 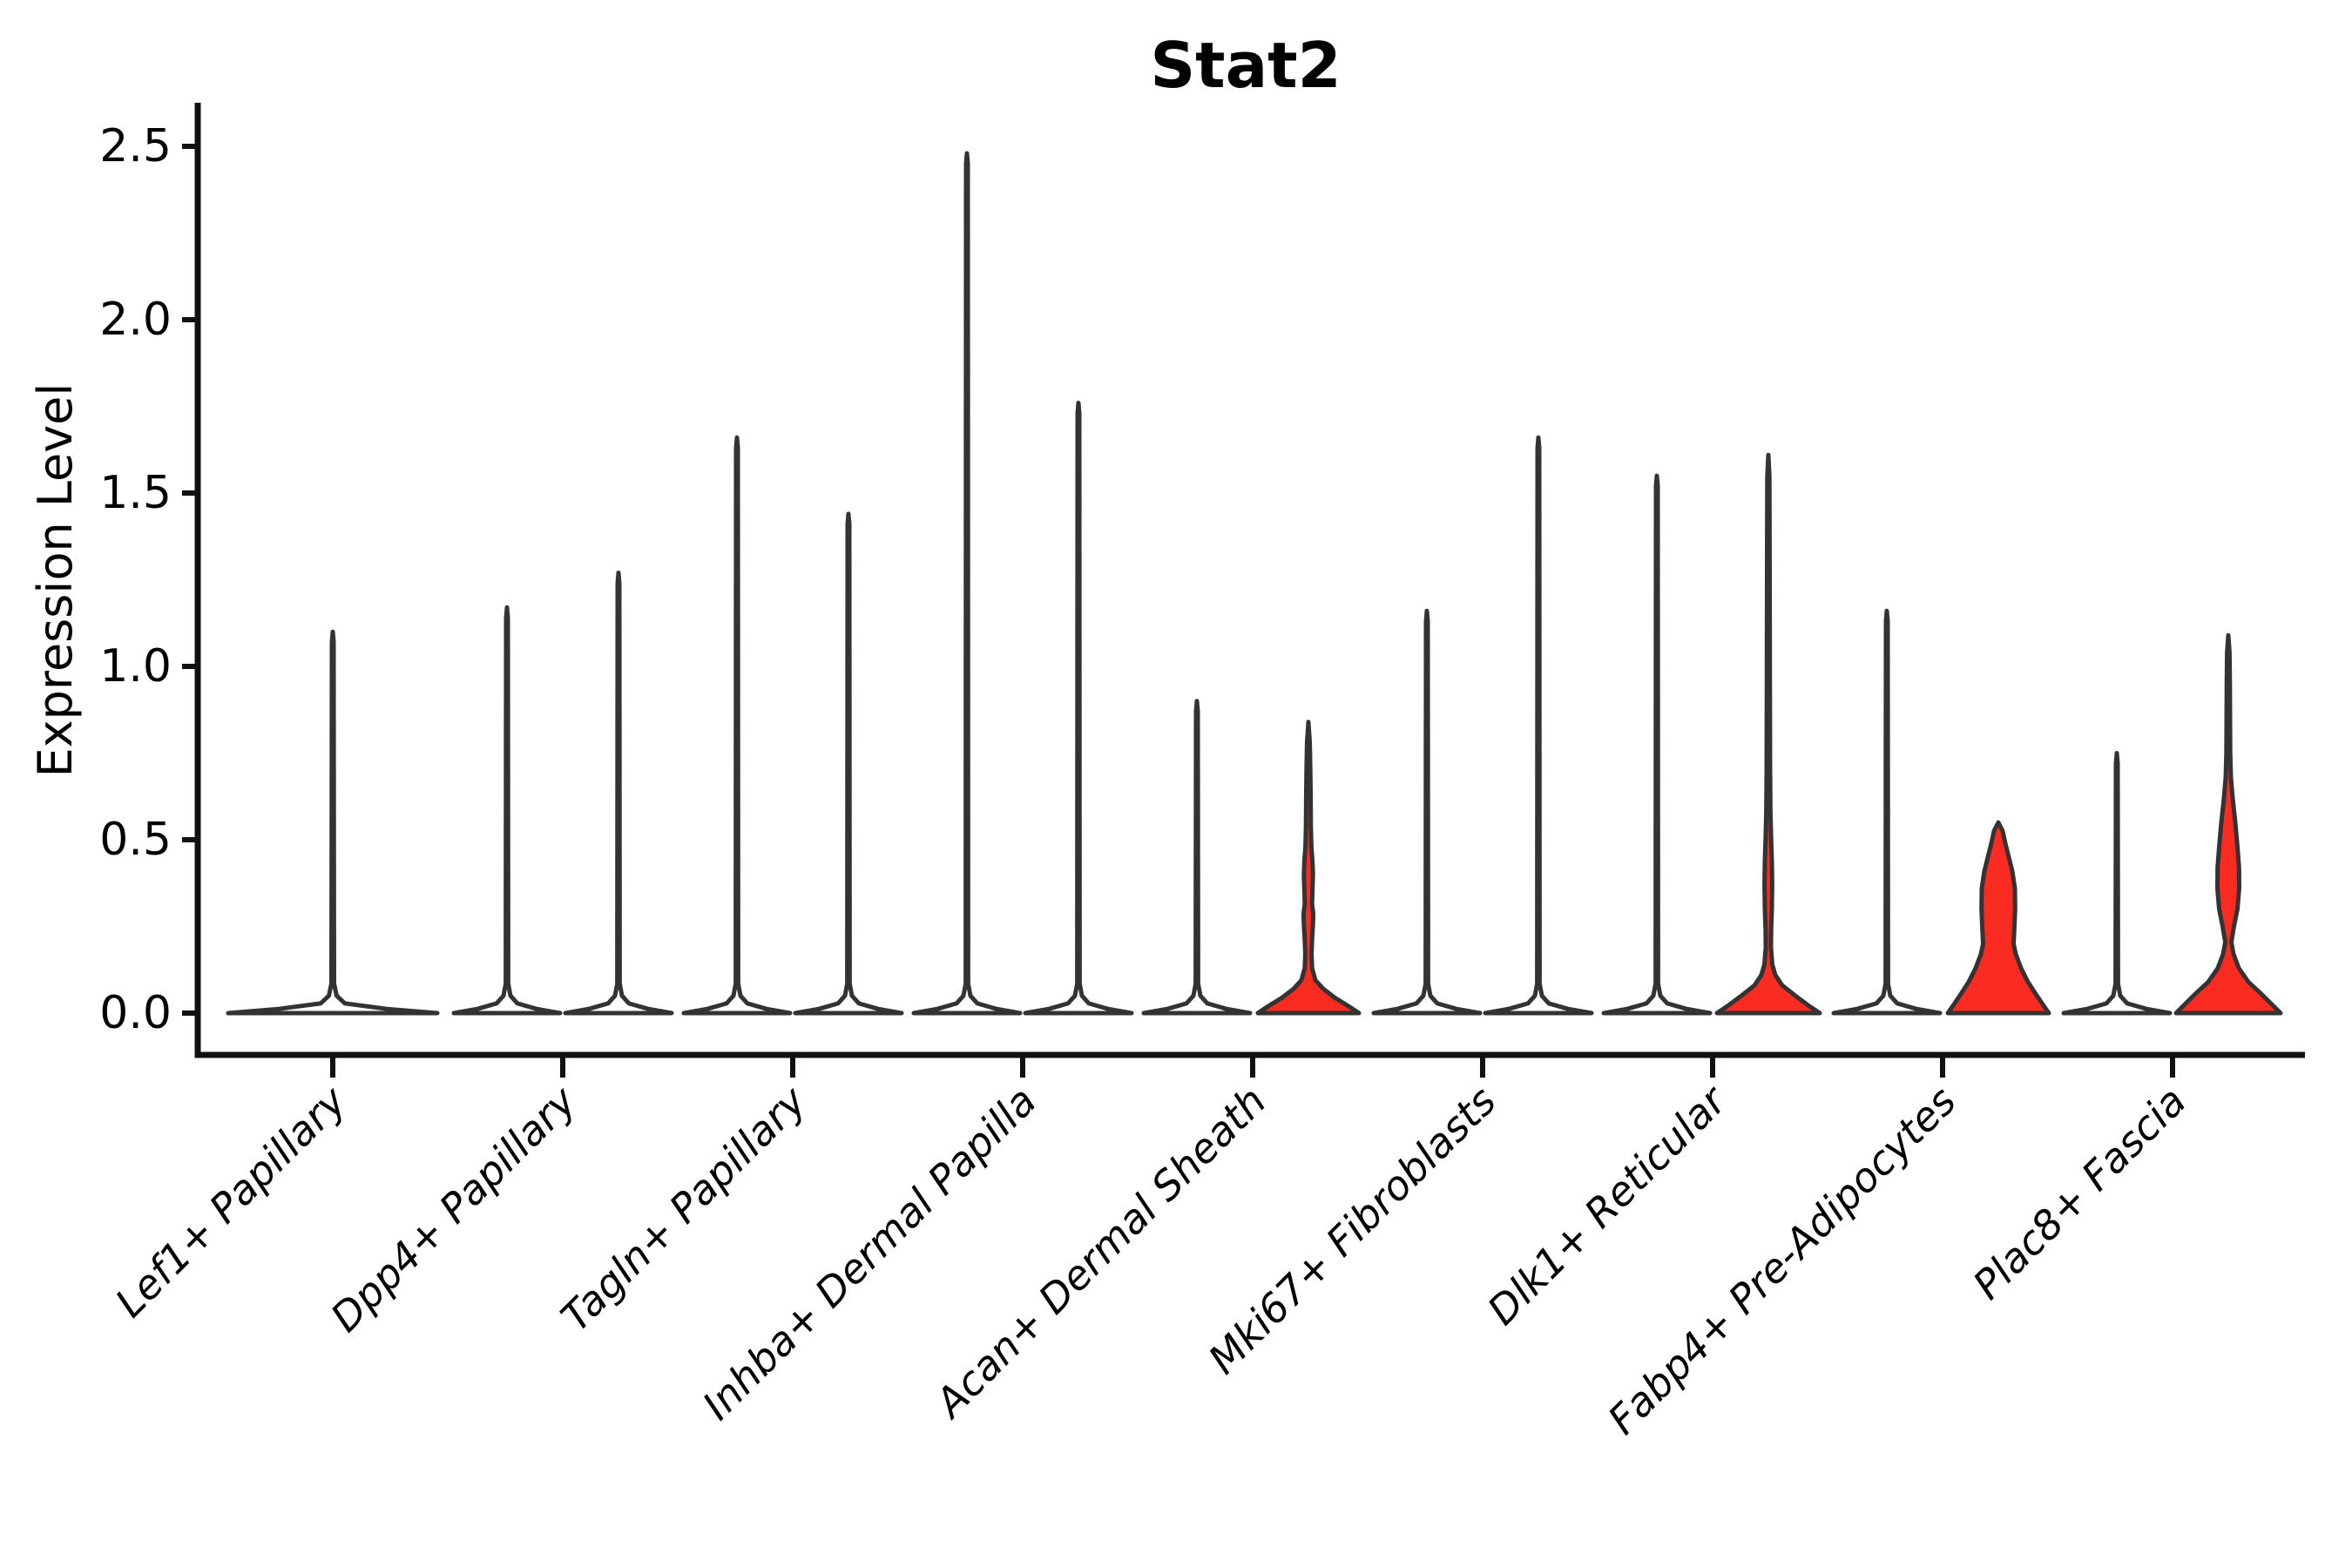 What do you see at coordinates (1309, 868) in the screenshot?
I see `violin-right-acan` at bounding box center [1309, 868].